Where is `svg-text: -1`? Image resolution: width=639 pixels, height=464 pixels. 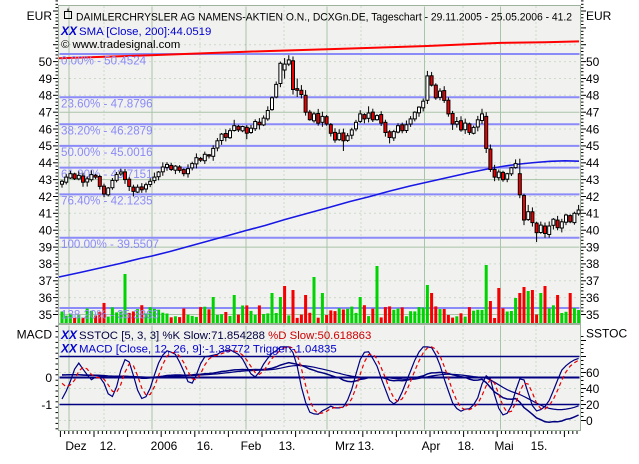 svg-text: -1 is located at coordinates (46, 405).